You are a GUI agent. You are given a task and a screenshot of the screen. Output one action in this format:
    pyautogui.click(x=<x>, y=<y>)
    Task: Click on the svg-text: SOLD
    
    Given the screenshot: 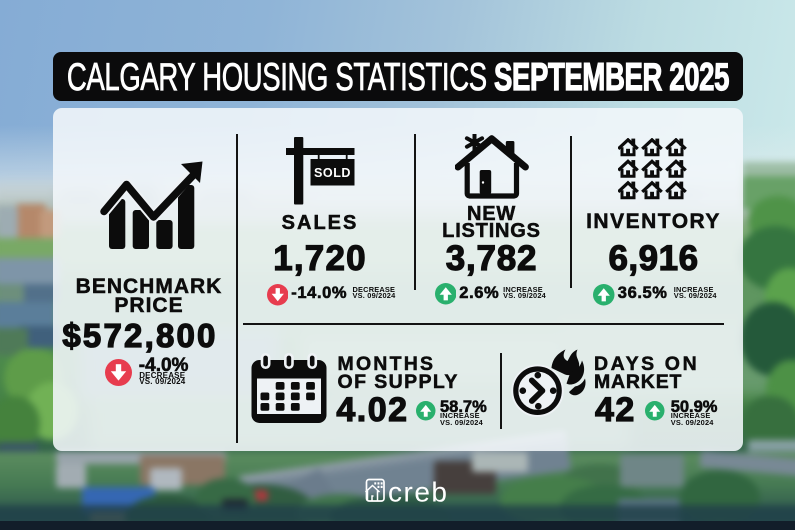 What is the action you would take?
    pyautogui.click(x=332, y=173)
    